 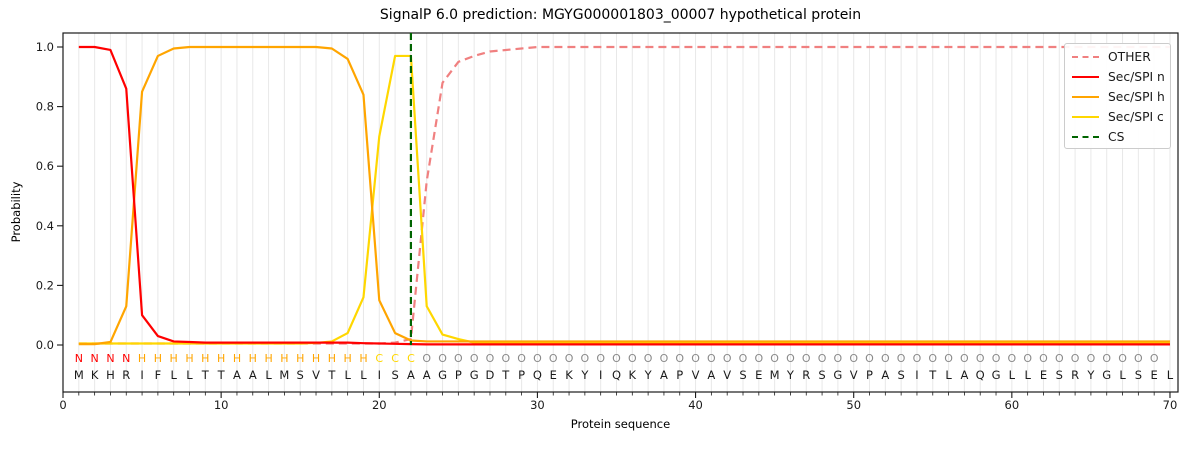 What do you see at coordinates (695, 405) in the screenshot?
I see `x-tick-label: 40` at bounding box center [695, 405].